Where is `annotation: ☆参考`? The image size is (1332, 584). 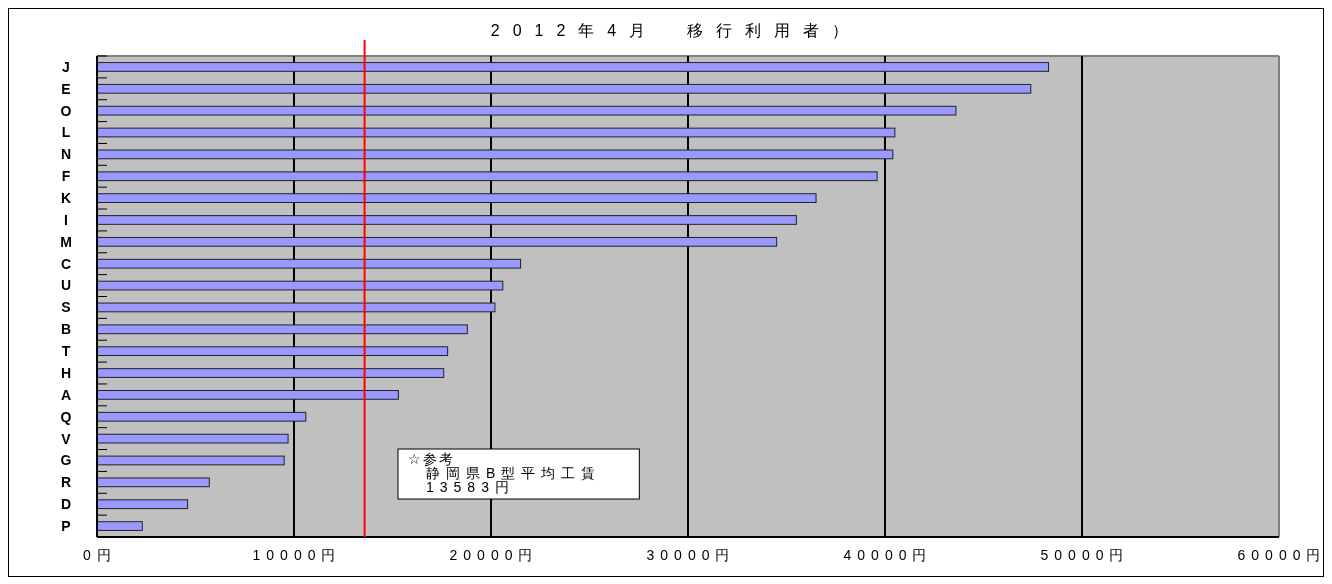 annotation: ☆参考 is located at coordinates (431, 459).